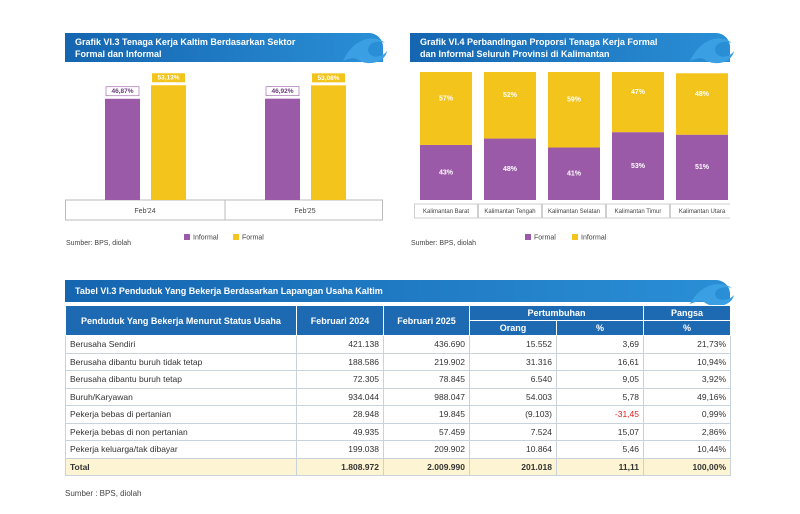 This screenshot has height=514, width=800. I want to click on table-cell: 11,11, so click(600, 466).